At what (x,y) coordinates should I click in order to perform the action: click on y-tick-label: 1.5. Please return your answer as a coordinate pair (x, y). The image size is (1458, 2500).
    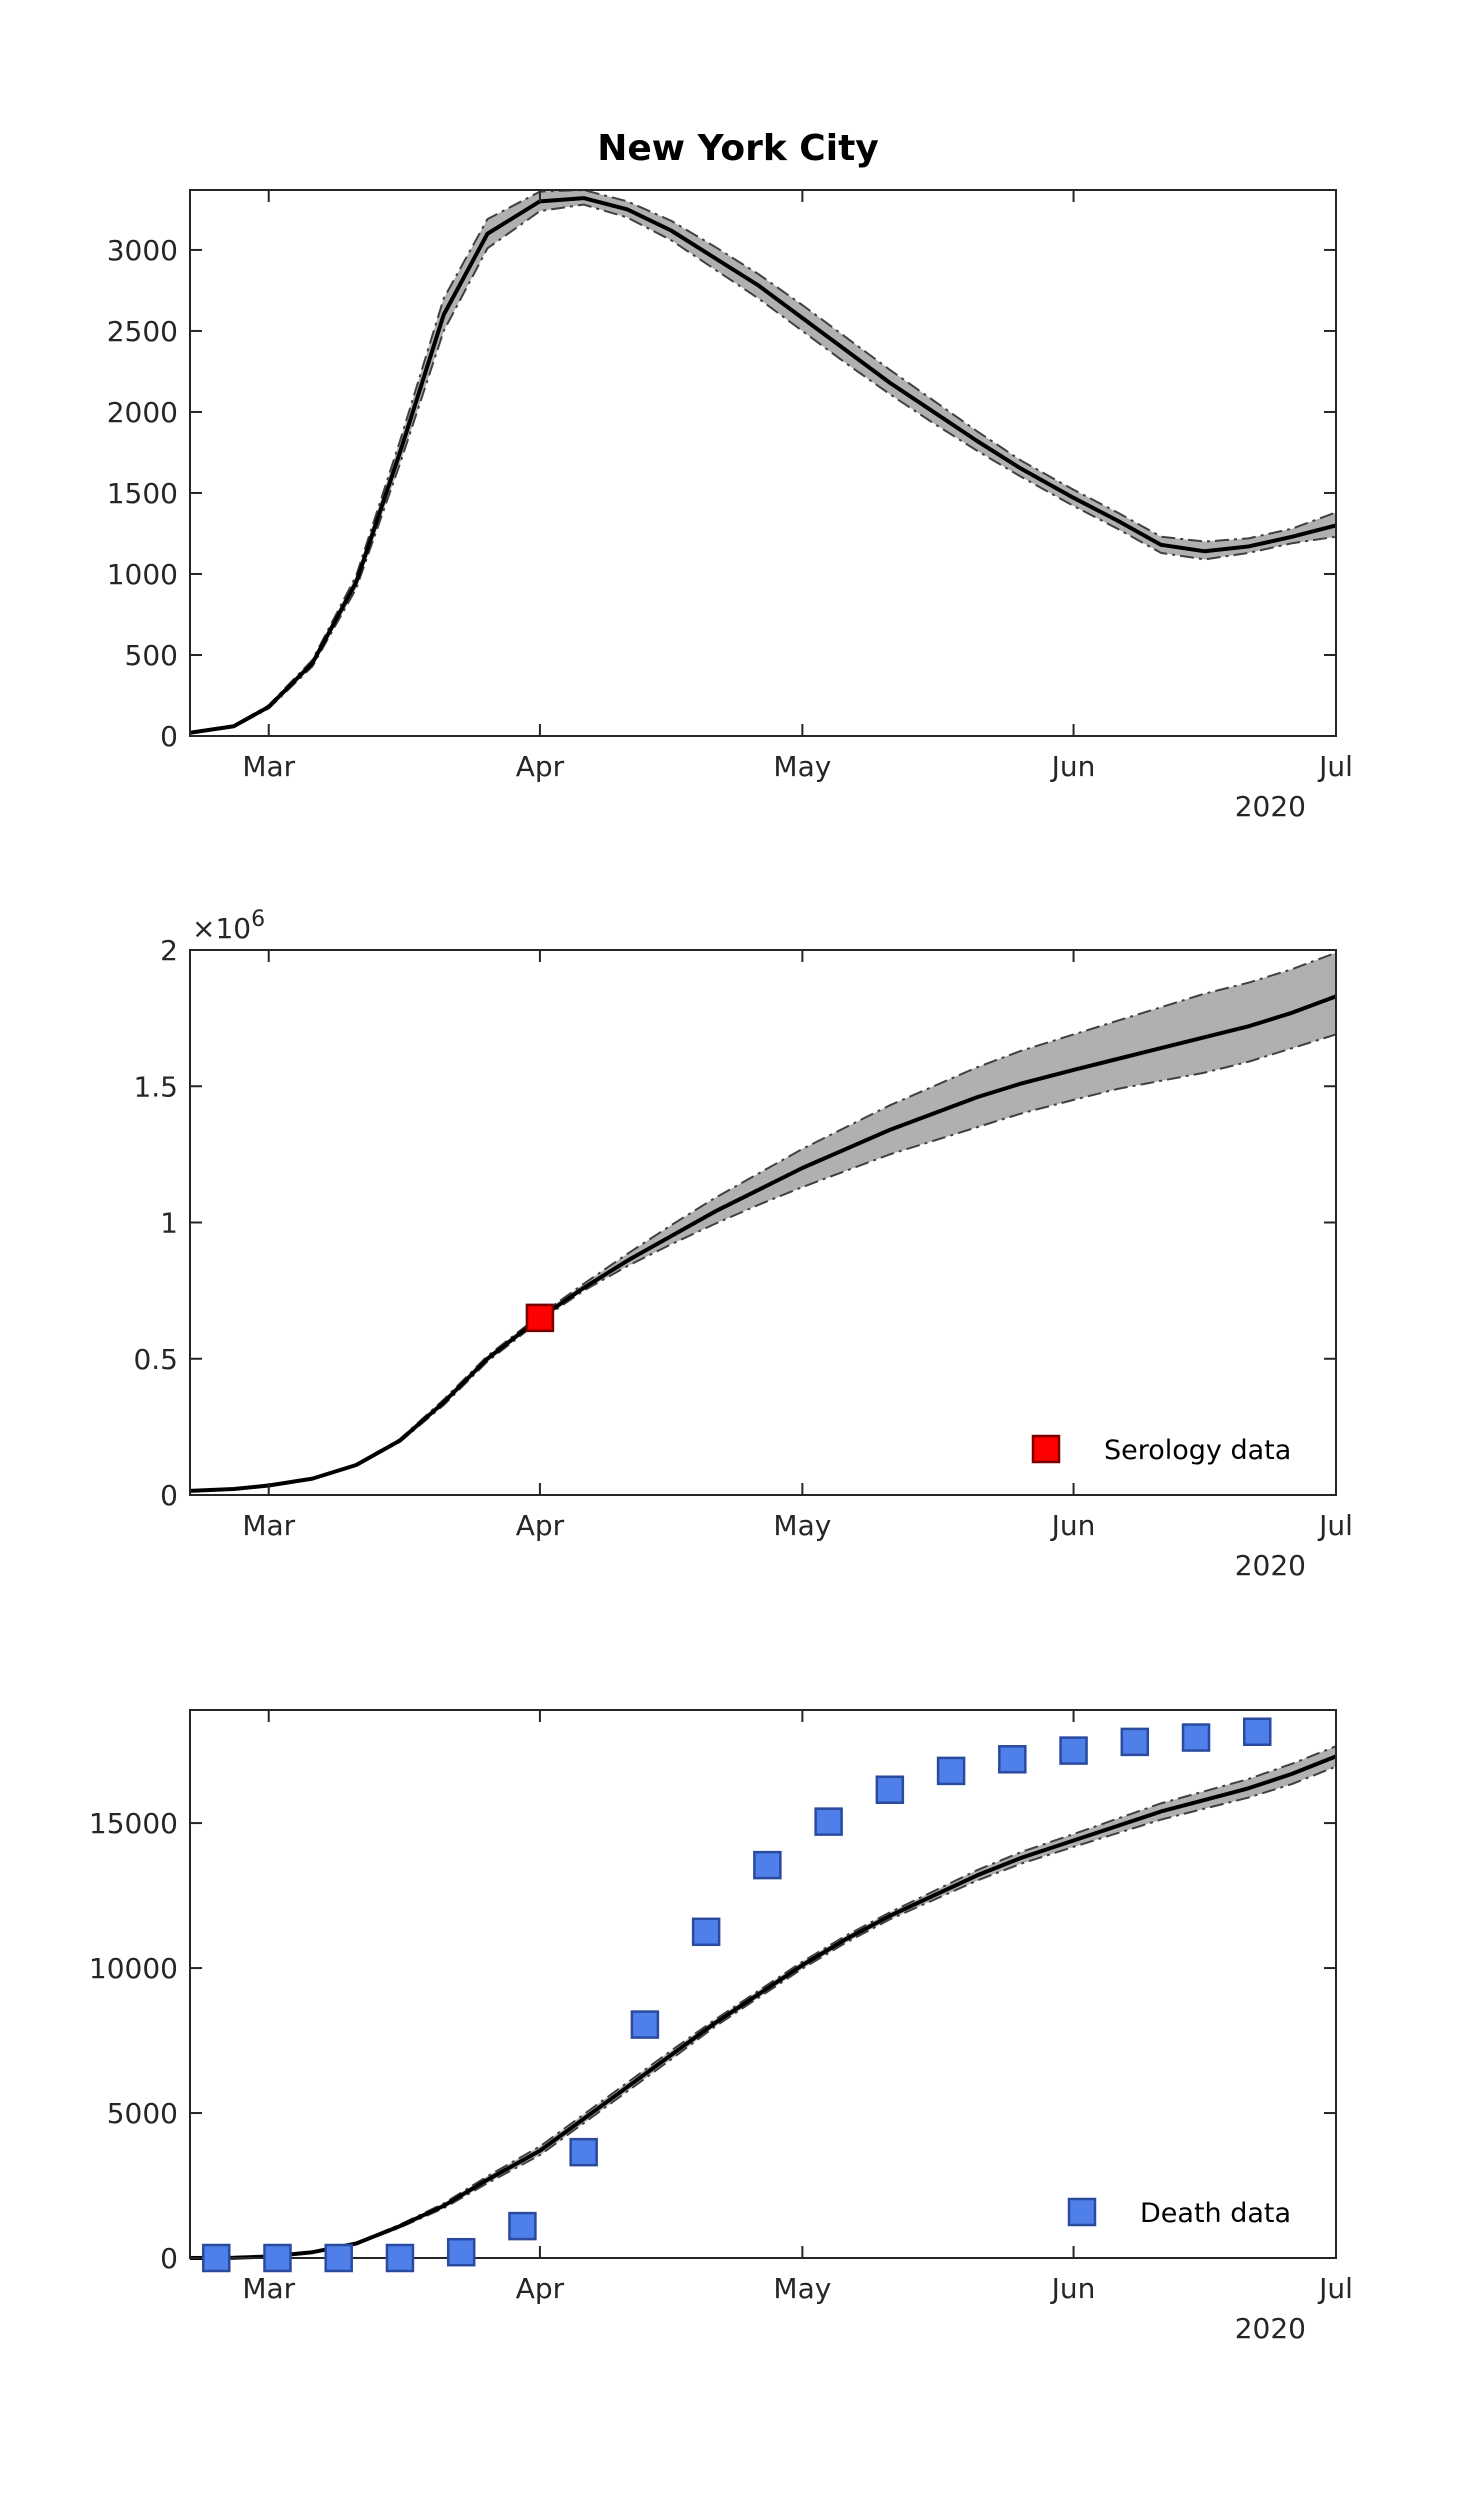
    Looking at the image, I should click on (155, 1086).